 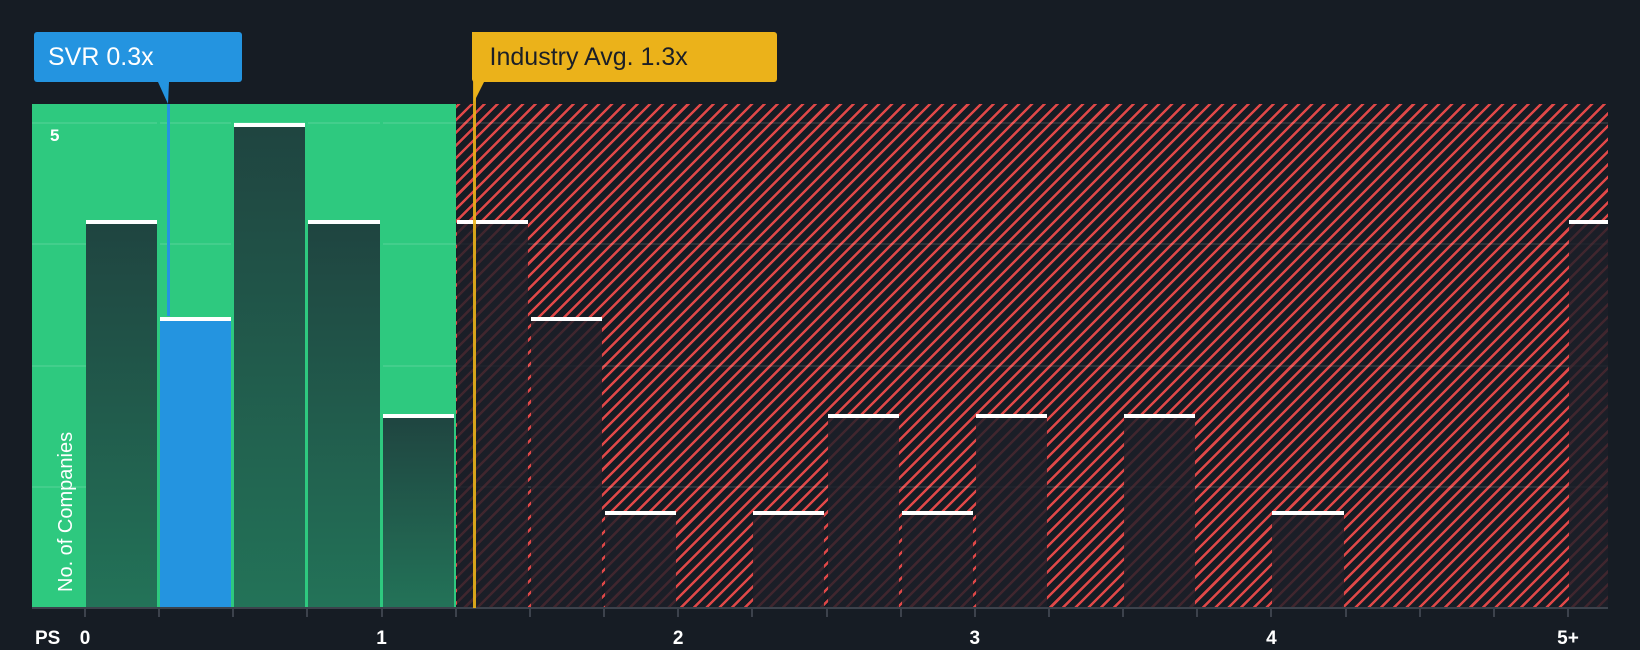 What do you see at coordinates (48, 638) in the screenshot?
I see `x-axis-title: PS` at bounding box center [48, 638].